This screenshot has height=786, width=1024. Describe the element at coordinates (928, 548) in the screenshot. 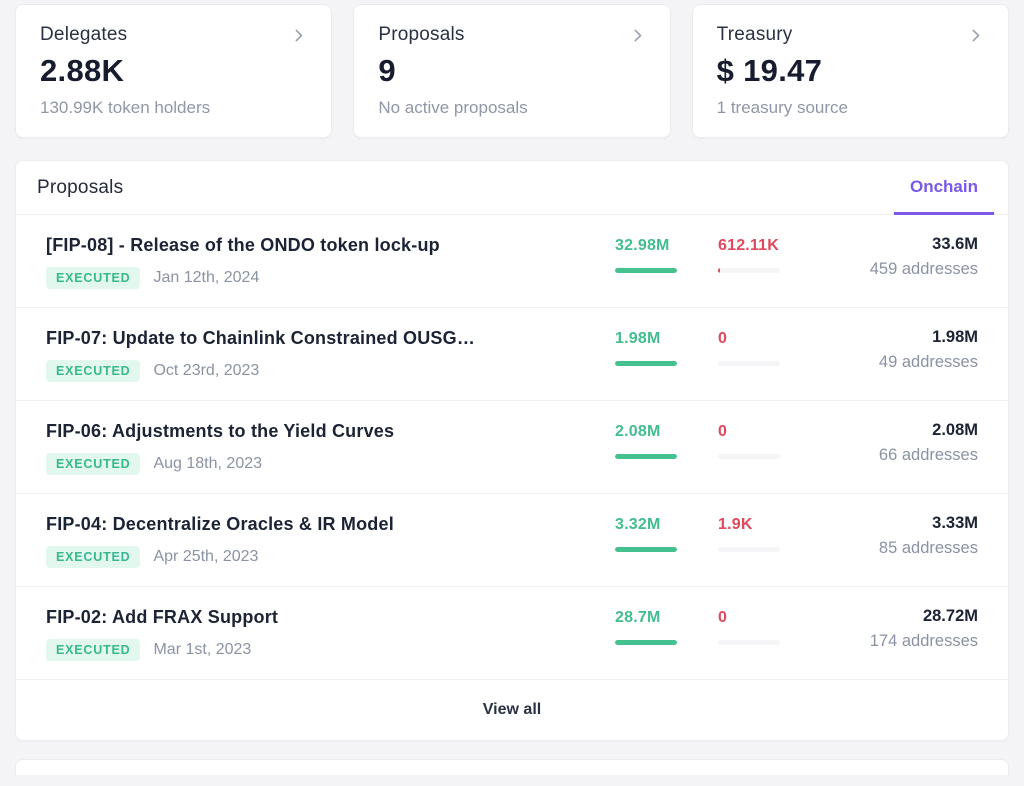

I see `addresses-count: 85 addresses` at that location.